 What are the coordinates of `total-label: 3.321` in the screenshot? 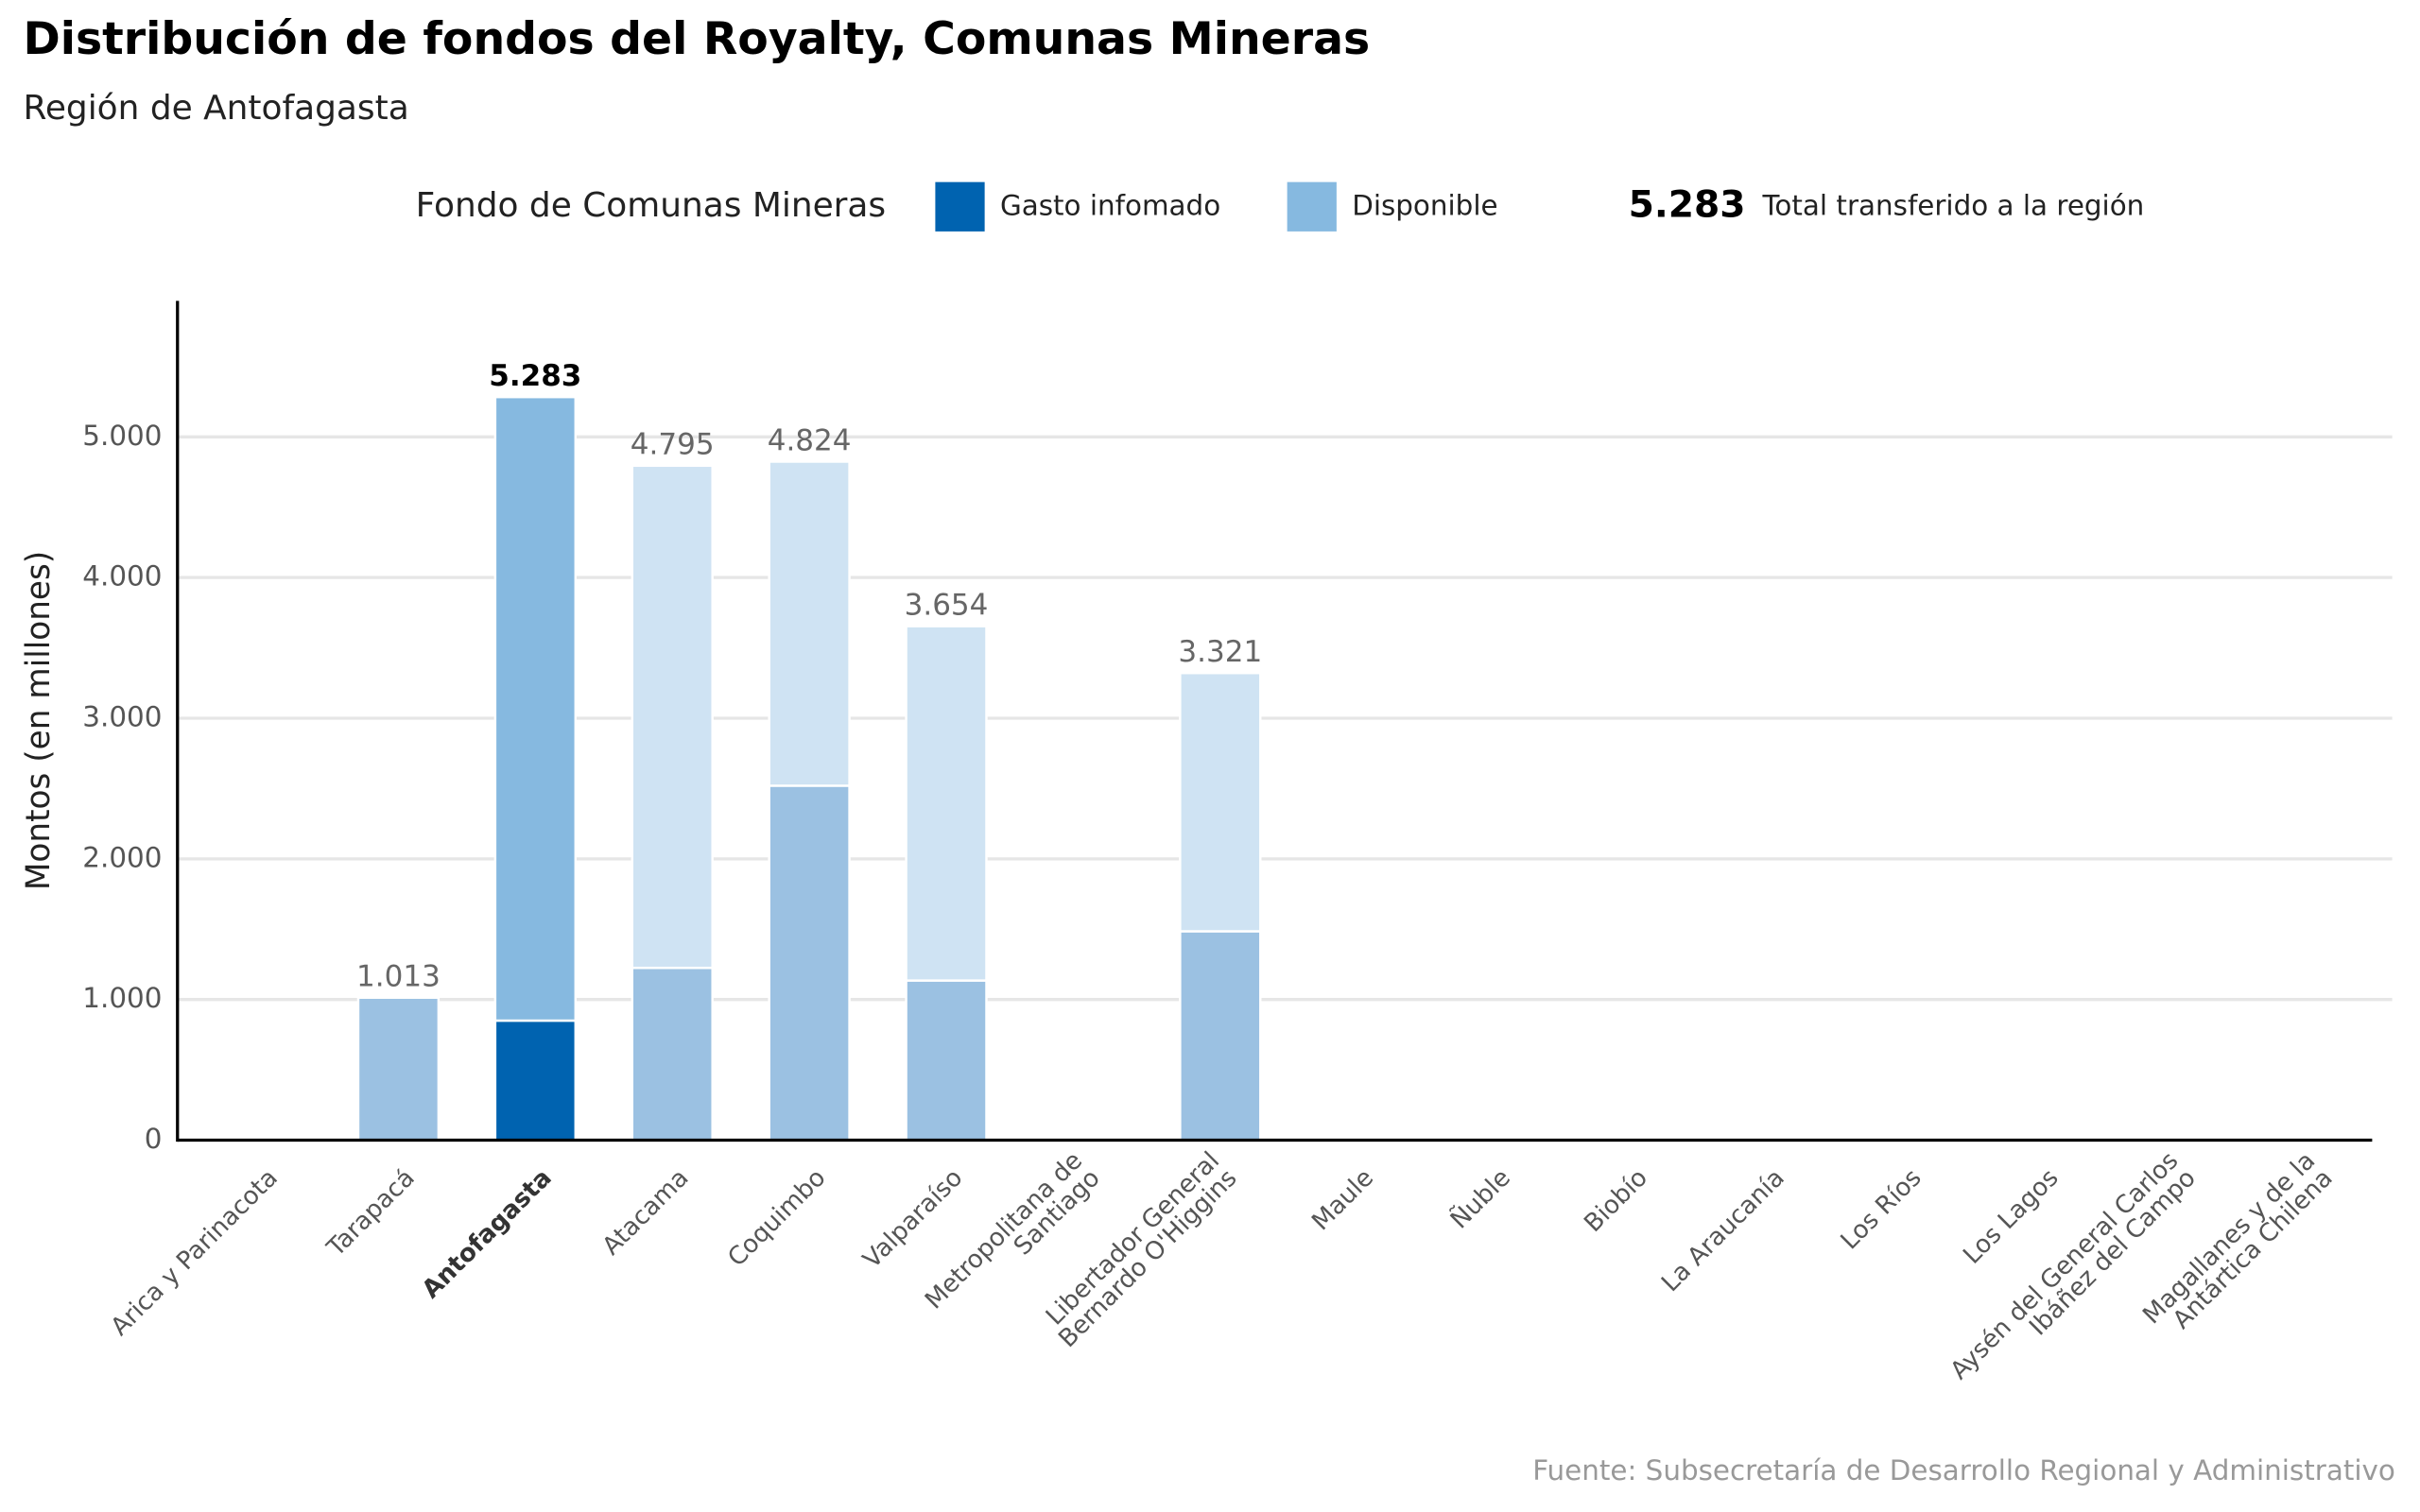 It's located at (1220, 652).